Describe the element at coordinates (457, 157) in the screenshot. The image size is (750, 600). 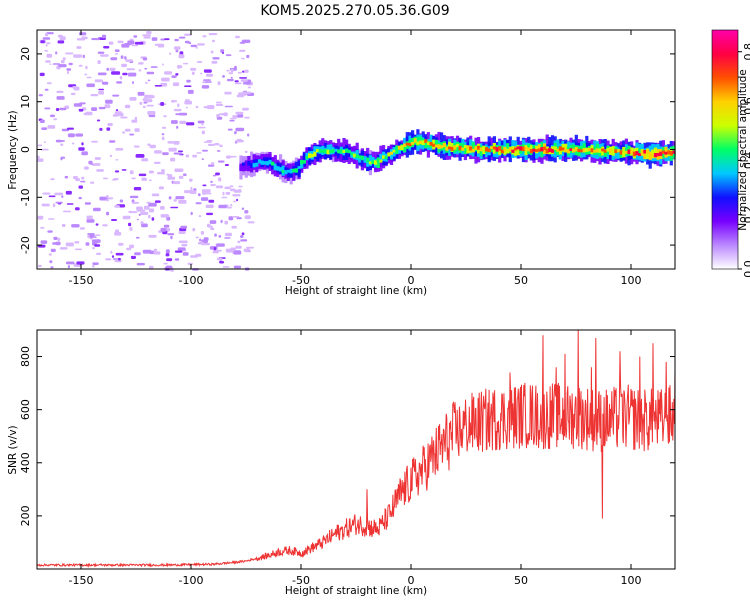
I see `frequency-ridge` at that location.